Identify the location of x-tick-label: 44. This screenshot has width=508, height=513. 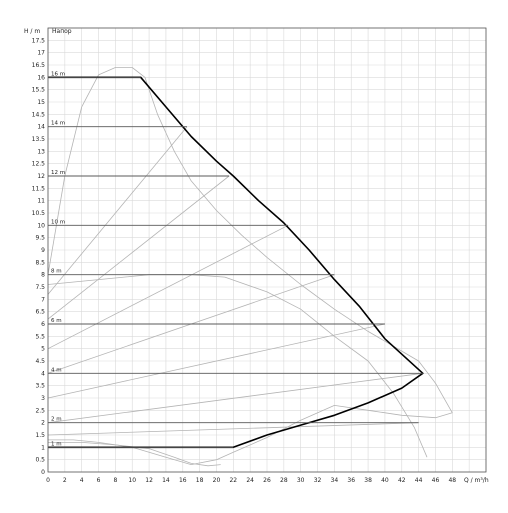
(419, 480).